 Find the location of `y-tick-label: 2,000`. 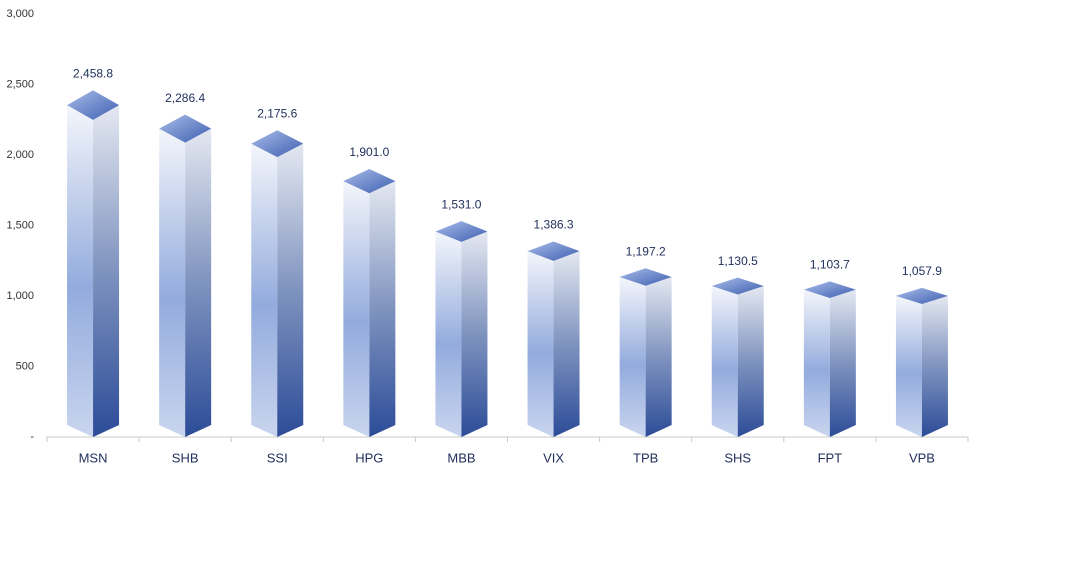

y-tick-label: 2,000 is located at coordinates (20, 155).